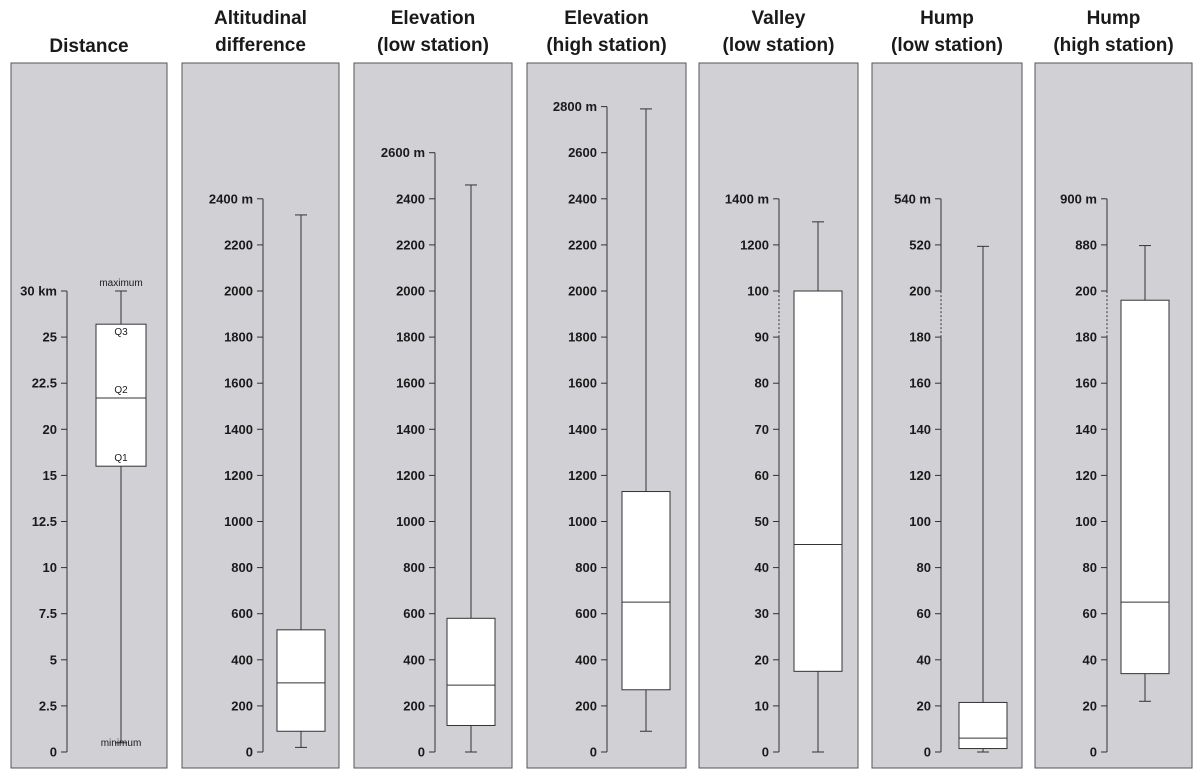  What do you see at coordinates (762, 613) in the screenshot?
I see `y-tick-label: 30` at bounding box center [762, 613].